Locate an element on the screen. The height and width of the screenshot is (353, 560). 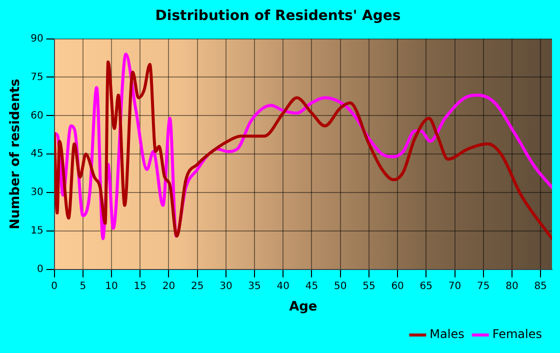
x-tick-label: 20 is located at coordinates (169, 286).